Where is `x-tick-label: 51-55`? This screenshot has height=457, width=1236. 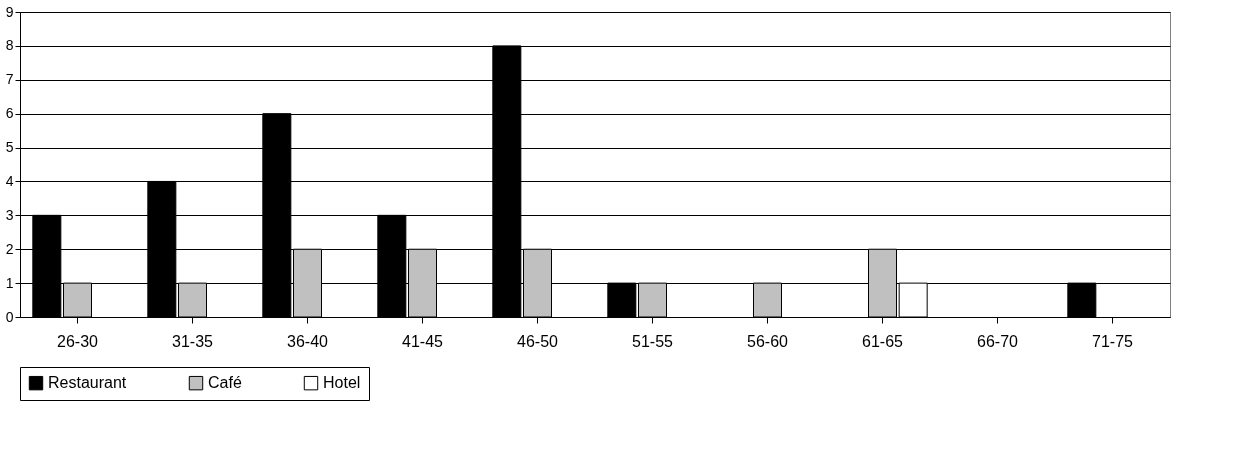 x-tick-label: 51-55 is located at coordinates (653, 341).